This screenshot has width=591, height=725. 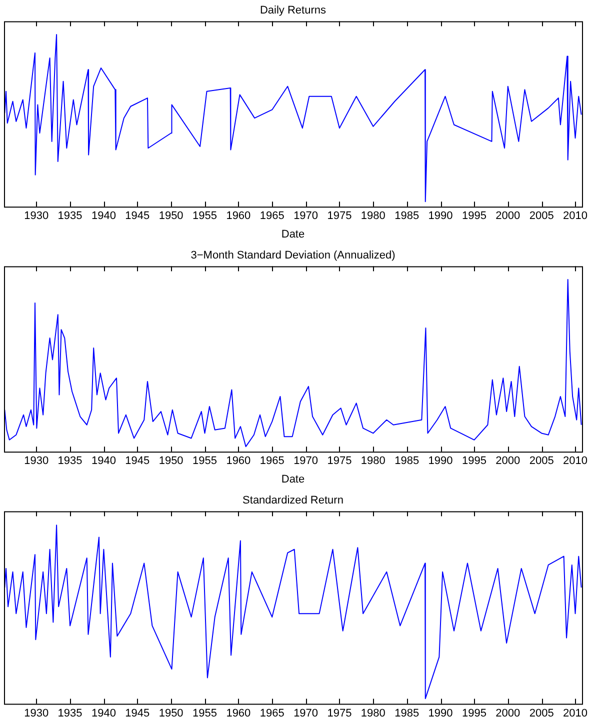 What do you see at coordinates (293, 10) in the screenshot?
I see `chart-title: Daily Returns` at bounding box center [293, 10].